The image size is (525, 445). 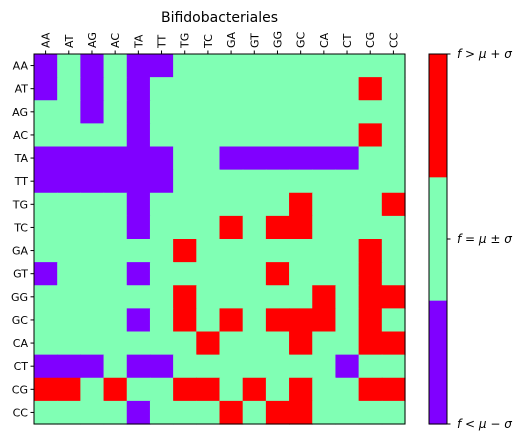 What do you see at coordinates (21, 66) in the screenshot?
I see `y-tick-label: AA` at bounding box center [21, 66].